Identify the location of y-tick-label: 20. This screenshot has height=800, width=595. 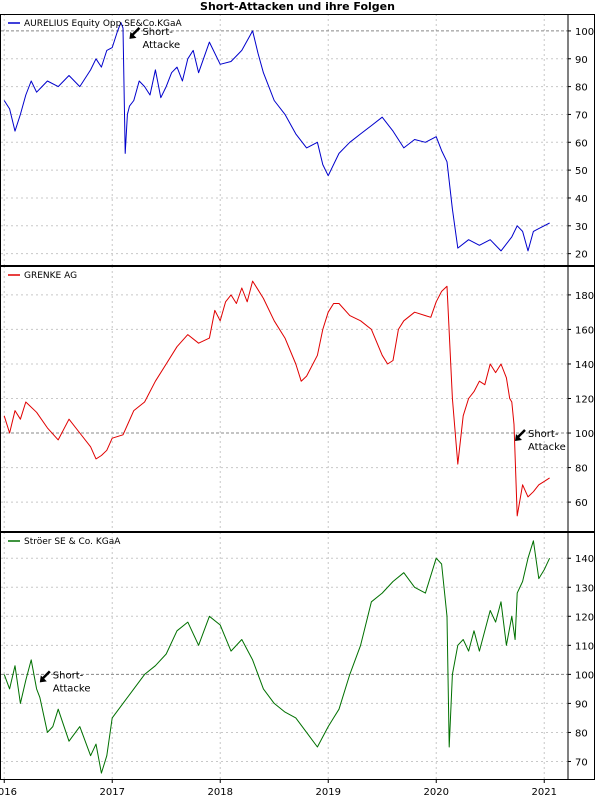
(581, 255).